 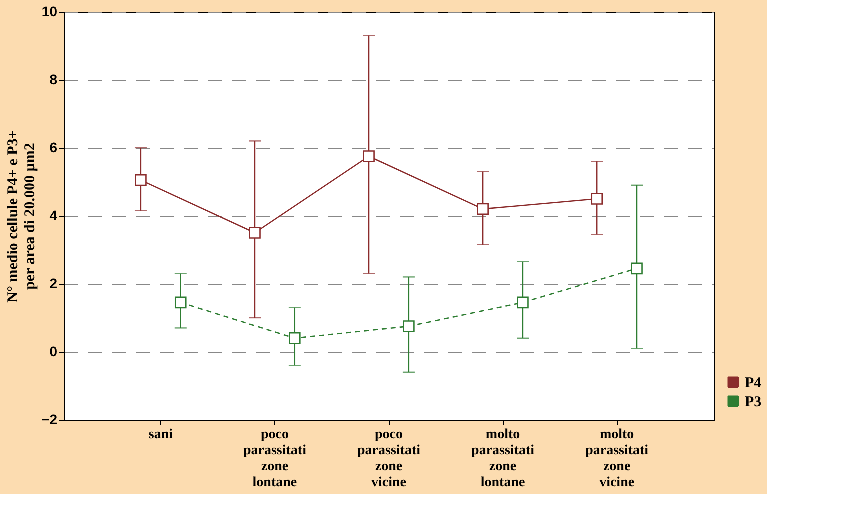 I want to click on legend-label: P3, so click(x=753, y=402).